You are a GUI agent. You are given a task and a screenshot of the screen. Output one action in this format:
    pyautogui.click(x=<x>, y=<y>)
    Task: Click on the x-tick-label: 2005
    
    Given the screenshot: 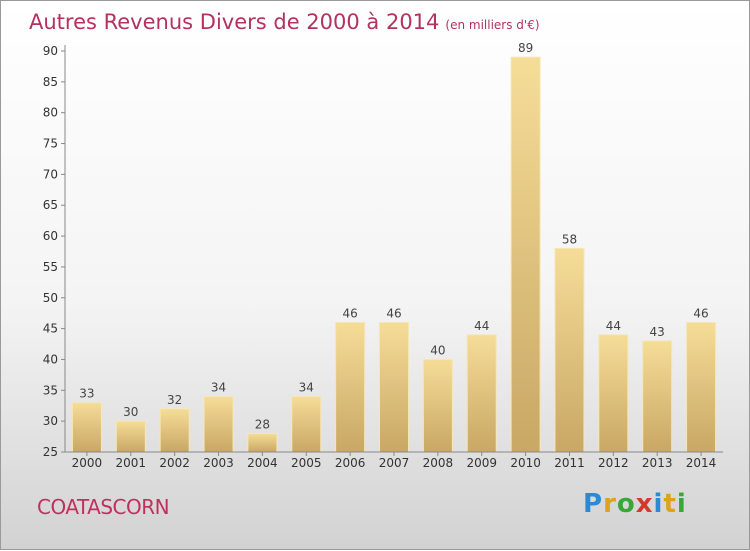 What is the action you would take?
    pyautogui.click(x=306, y=463)
    